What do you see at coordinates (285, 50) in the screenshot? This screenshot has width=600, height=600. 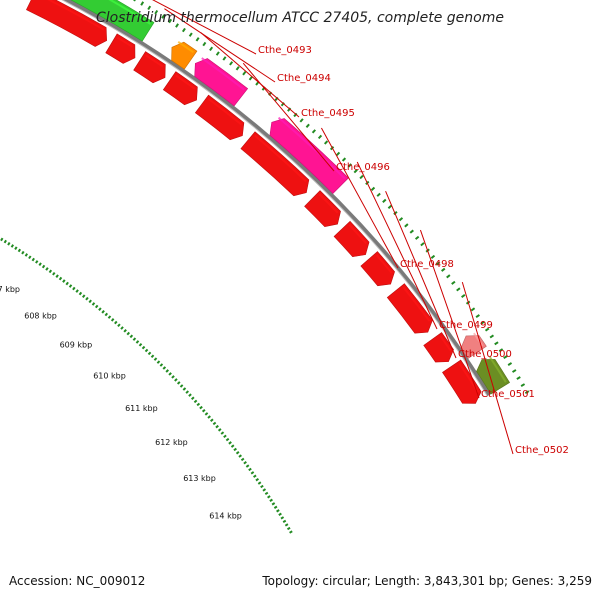 I see `gene-label: Cthe_0493` at bounding box center [285, 50].